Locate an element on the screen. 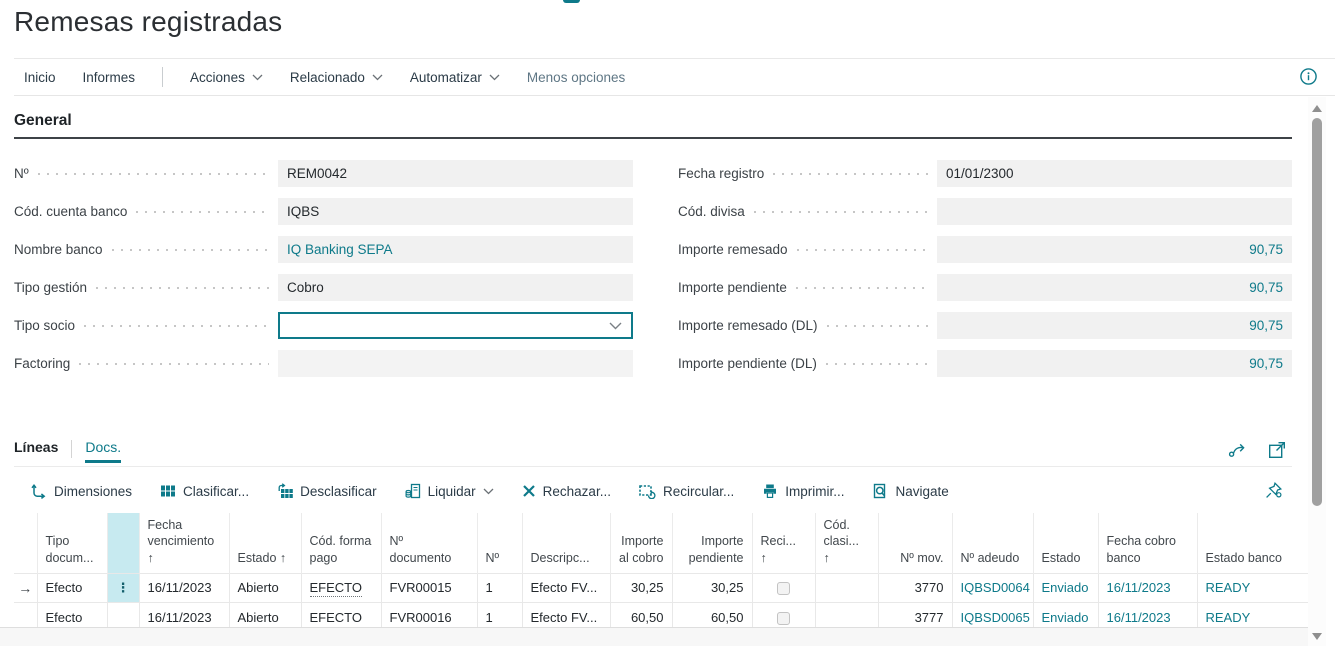  field-no: Nº REM0042 is located at coordinates (323, 173).